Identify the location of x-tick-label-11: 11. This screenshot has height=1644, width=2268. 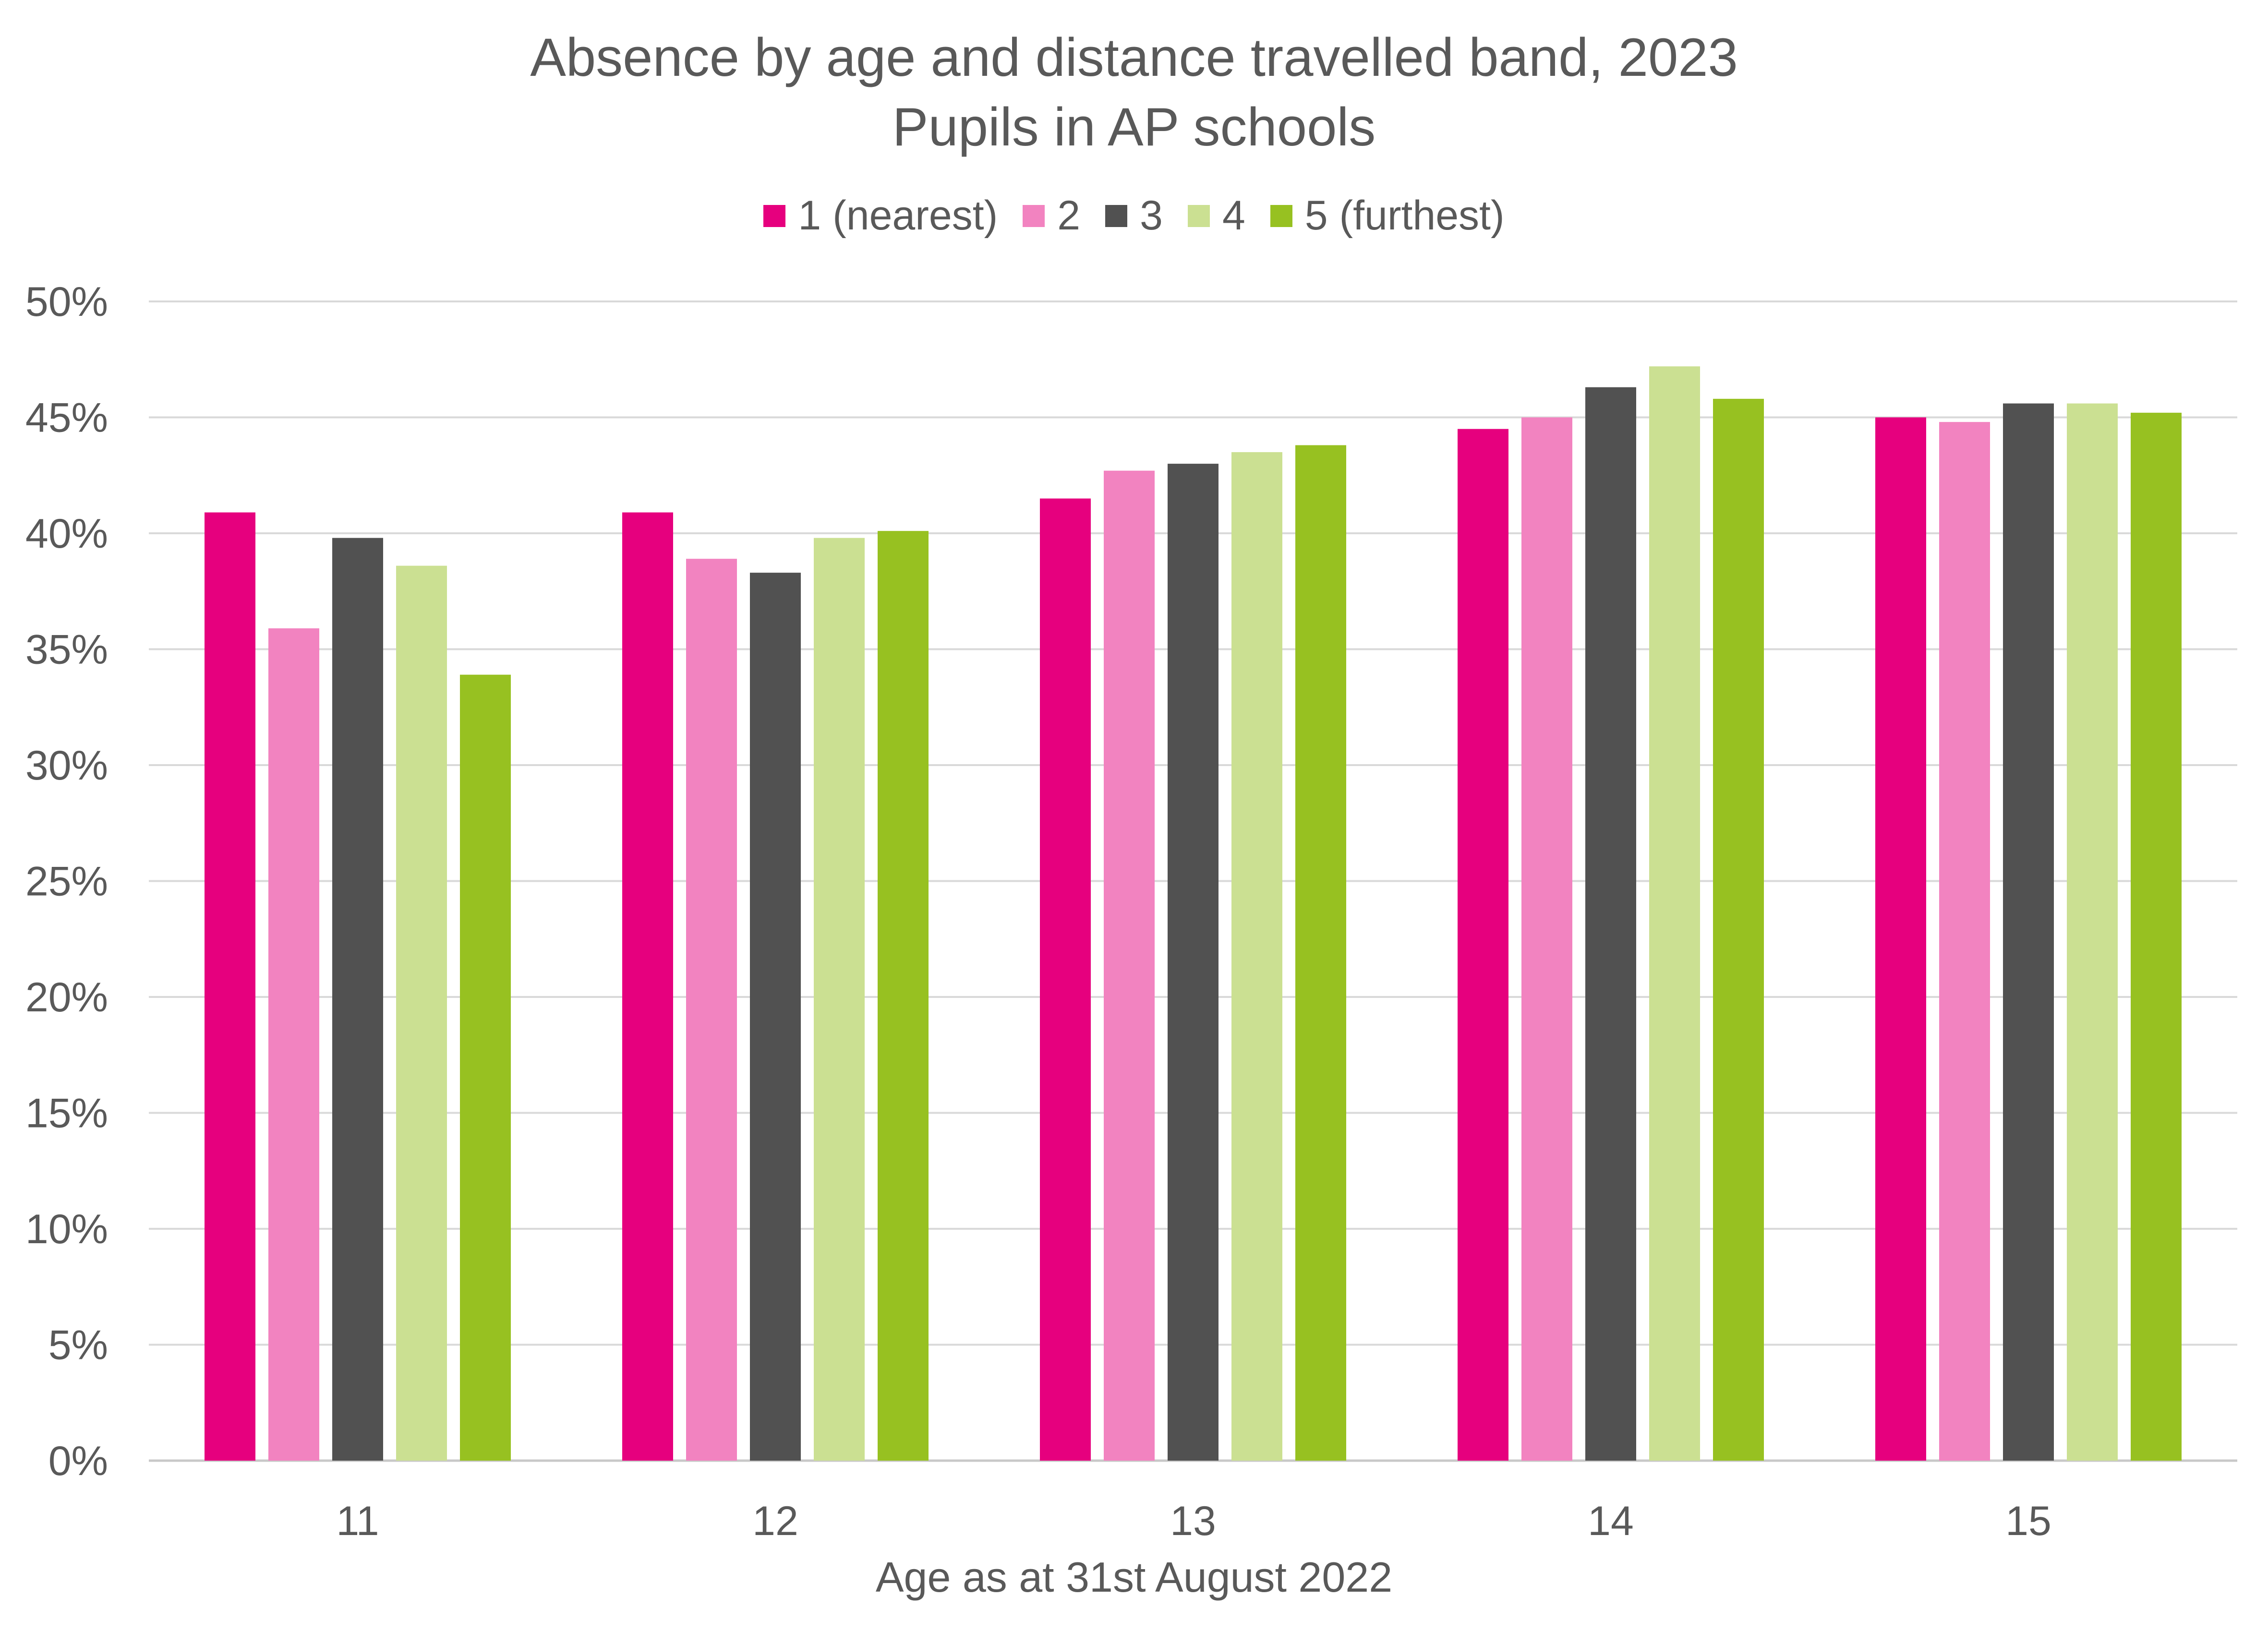
(358, 1521).